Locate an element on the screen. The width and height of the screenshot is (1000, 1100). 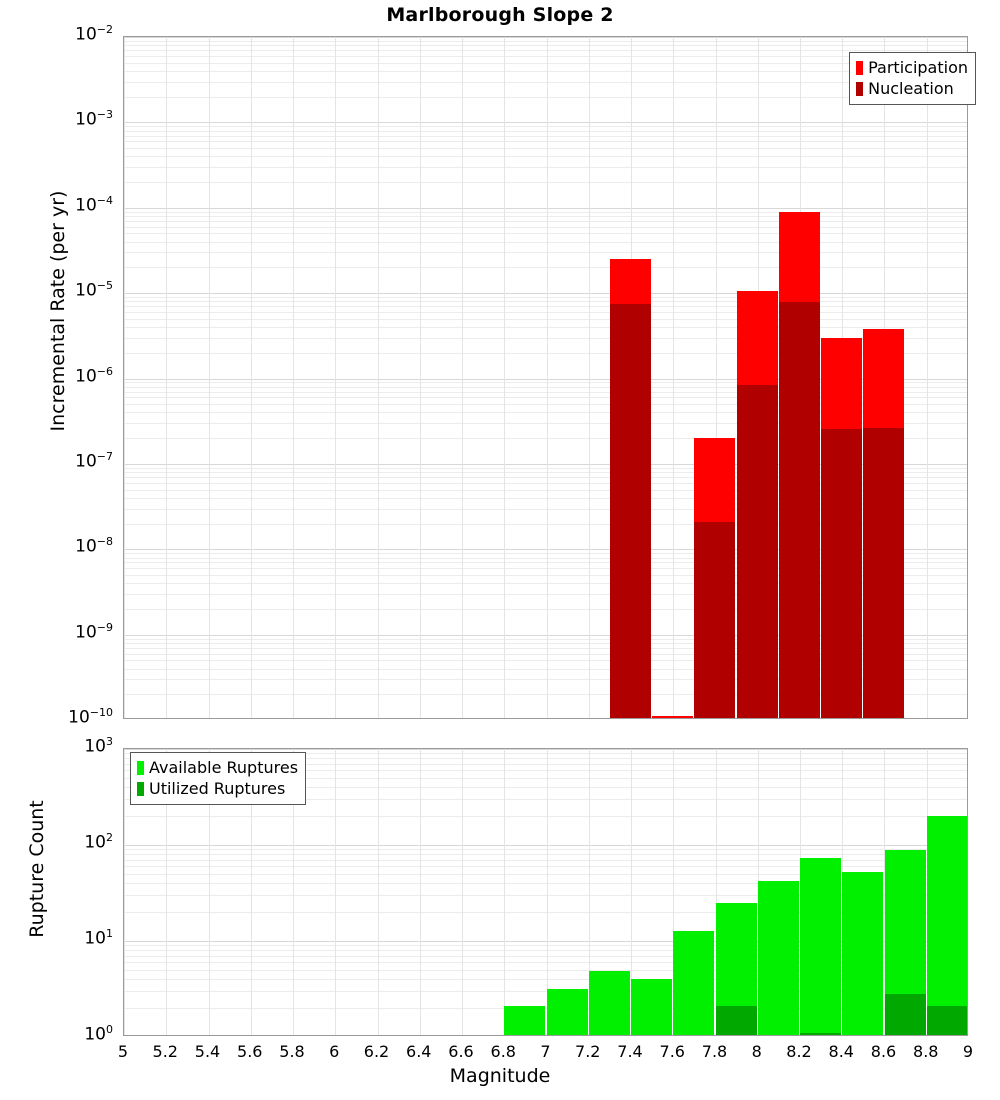
available-ruptures-swatch-icon is located at coordinates (140, 767).